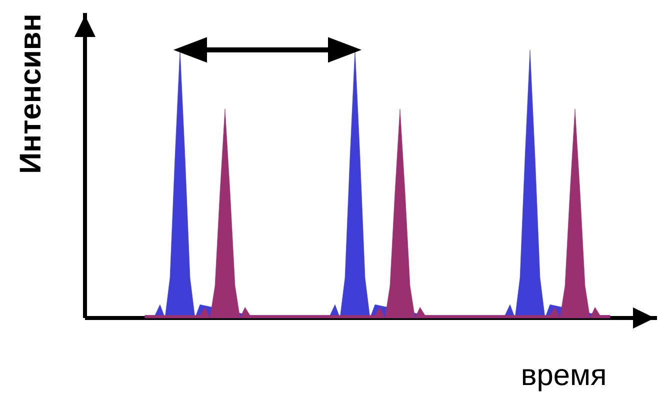 Image resolution: width=663 pixels, height=405 pixels. Describe the element at coordinates (563, 380) in the screenshot. I see `x-axis-title: время` at that location.